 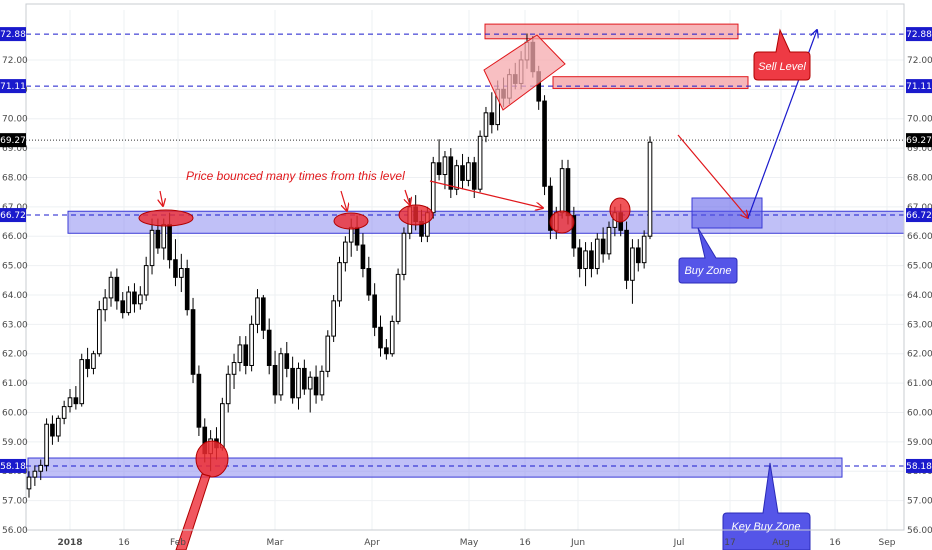 I want to click on y-tick-left: 62.00, so click(x=15, y=355).